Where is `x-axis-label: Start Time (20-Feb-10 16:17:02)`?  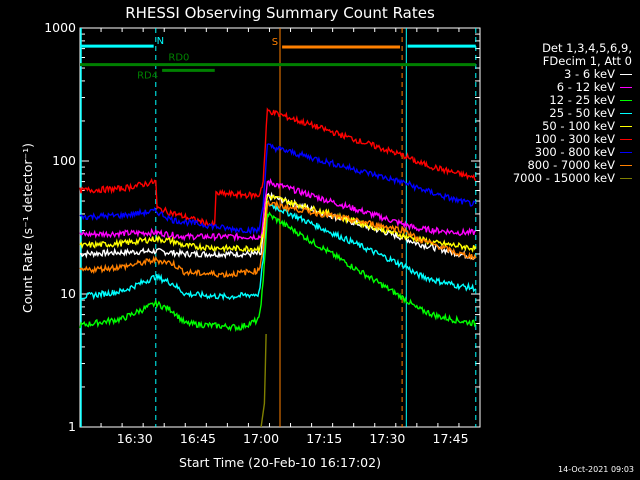 x-axis-label: Start Time (20-Feb-10 16:17:02) is located at coordinates (280, 462).